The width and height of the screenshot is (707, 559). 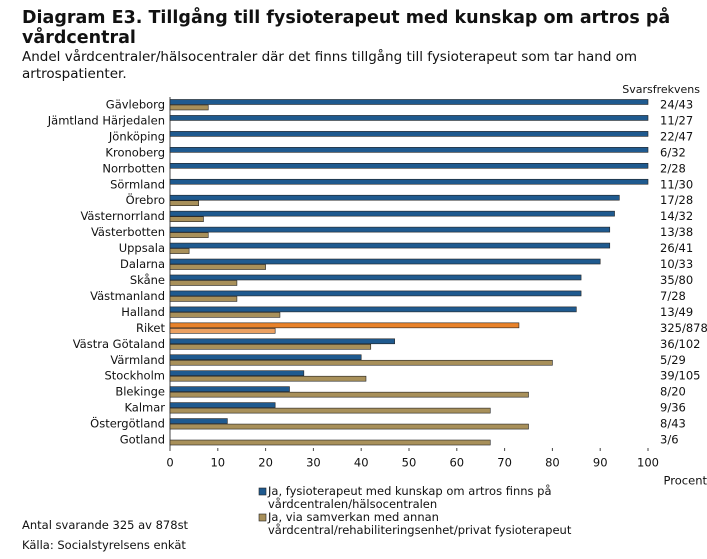 I want to click on x-tick-label: 70, so click(x=504, y=463).